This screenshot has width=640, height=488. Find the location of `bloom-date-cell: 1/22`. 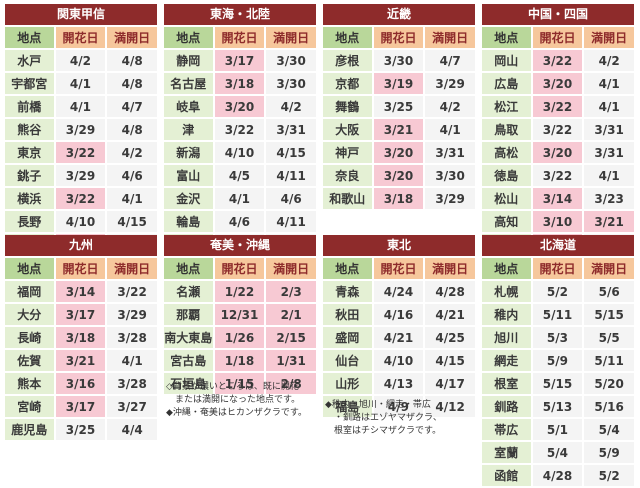

bloom-date-cell: 1/22 is located at coordinates (238, 291).